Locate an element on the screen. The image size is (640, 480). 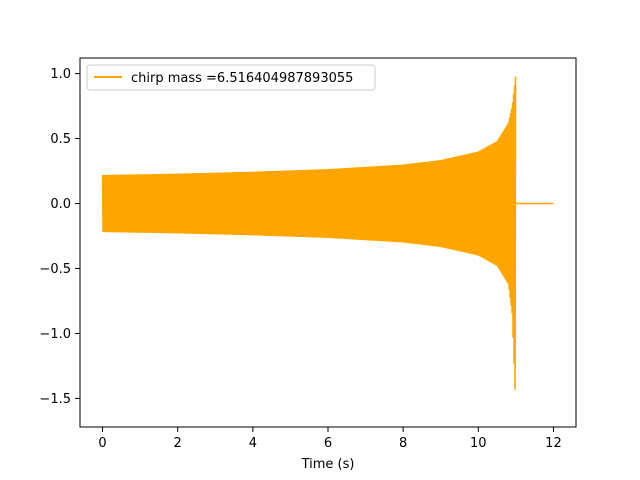
x-tick-label: 6 is located at coordinates (328, 443).